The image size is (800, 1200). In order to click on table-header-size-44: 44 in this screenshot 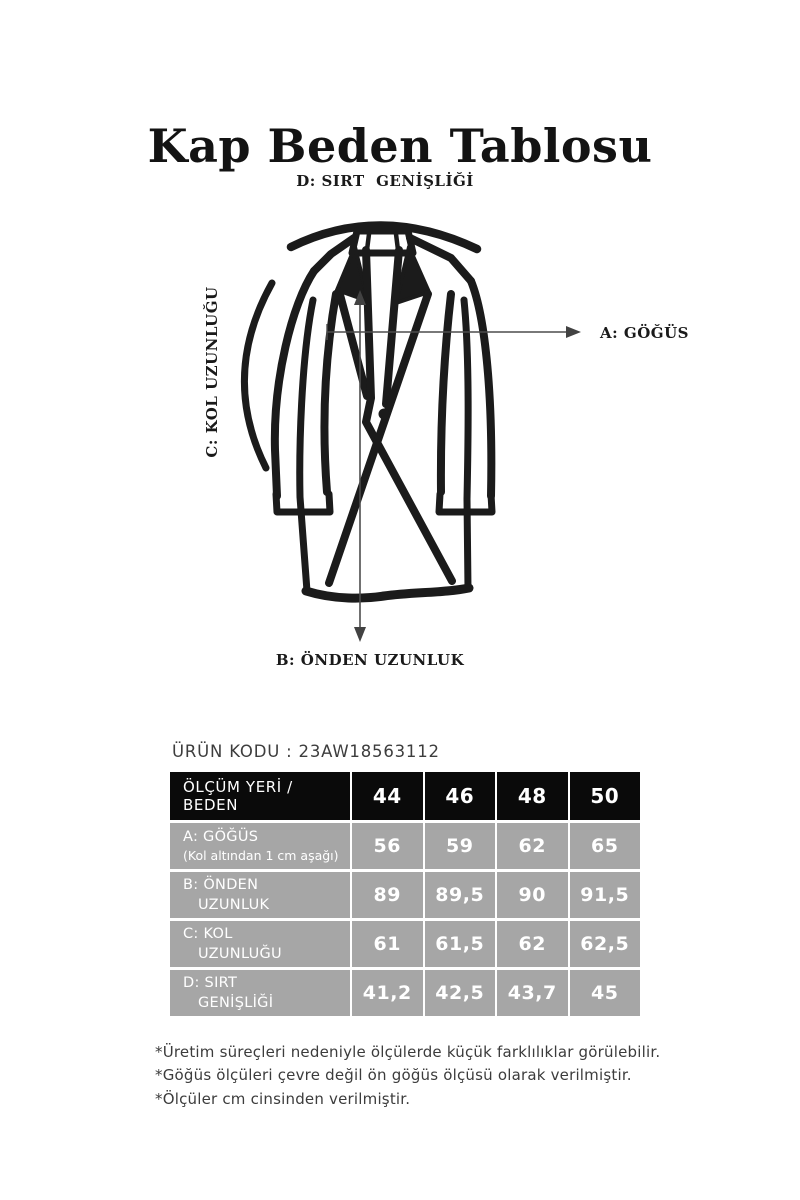, I will do `click(387, 796)`.